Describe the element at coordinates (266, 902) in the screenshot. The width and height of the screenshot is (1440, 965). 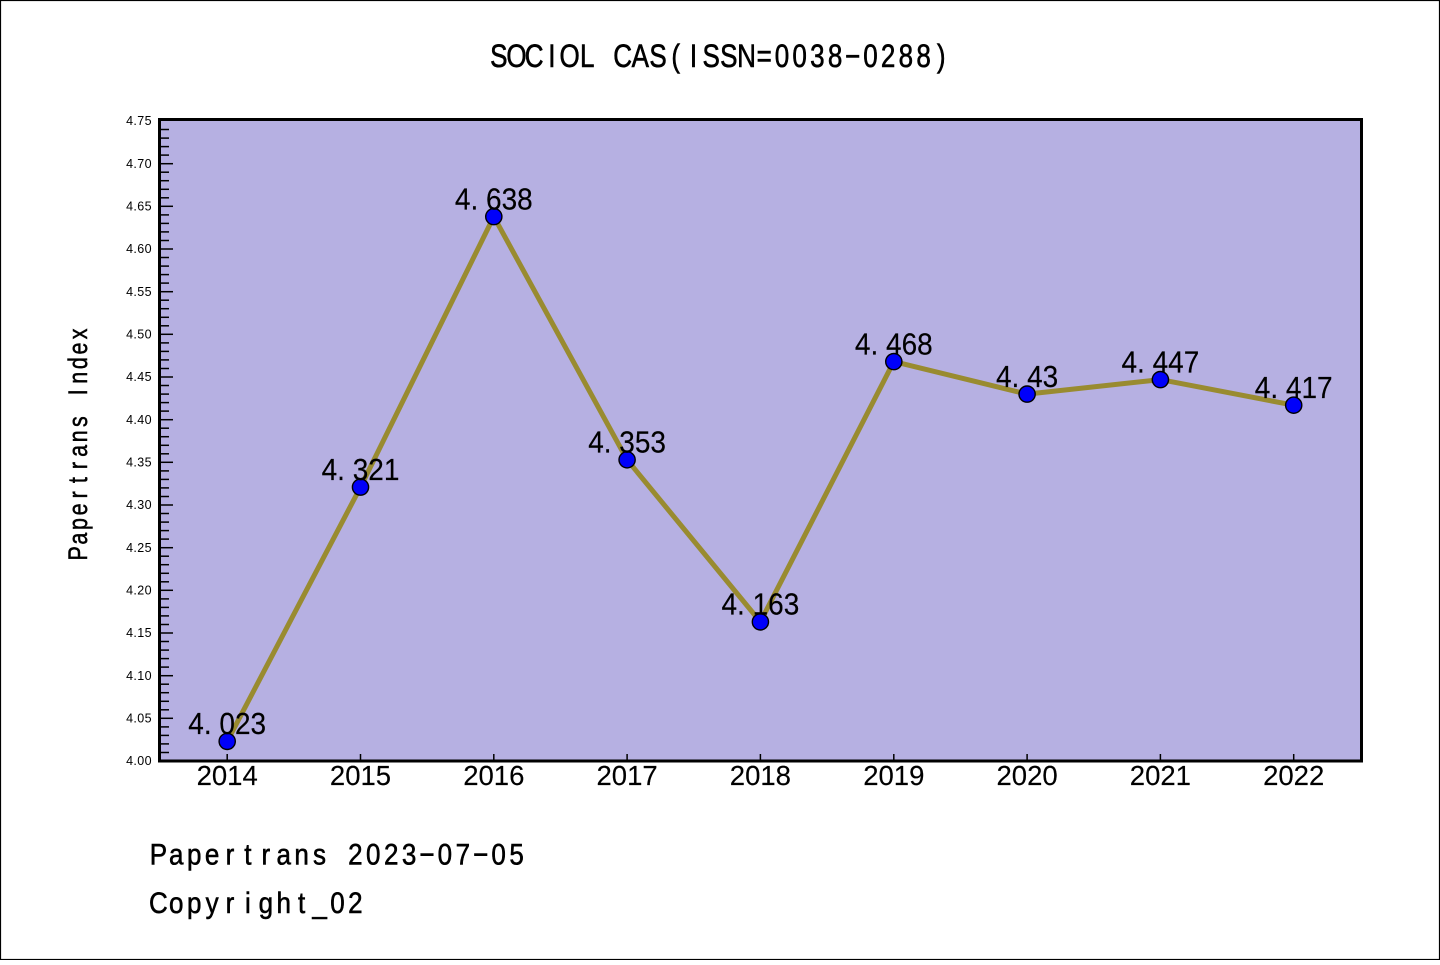
I see `svg-text: g` at that location.